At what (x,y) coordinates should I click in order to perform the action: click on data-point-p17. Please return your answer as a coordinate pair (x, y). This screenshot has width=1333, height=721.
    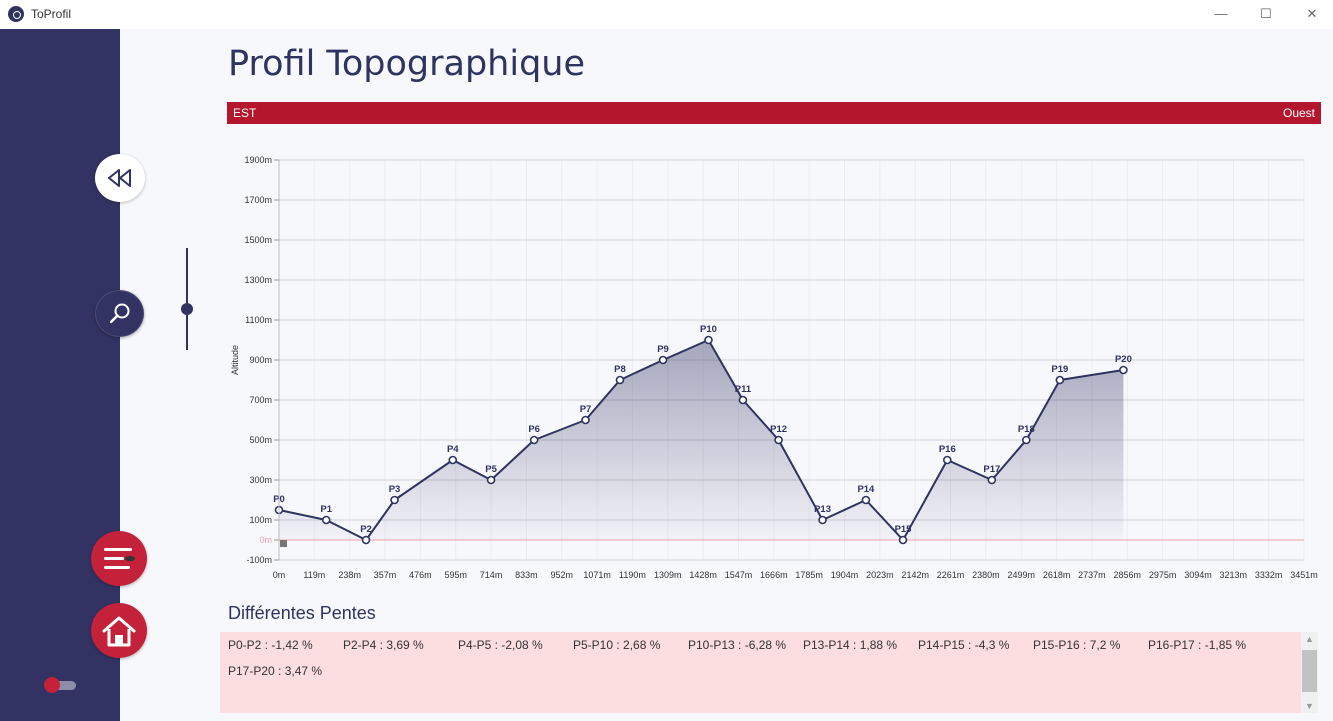
    Looking at the image, I should click on (992, 480).